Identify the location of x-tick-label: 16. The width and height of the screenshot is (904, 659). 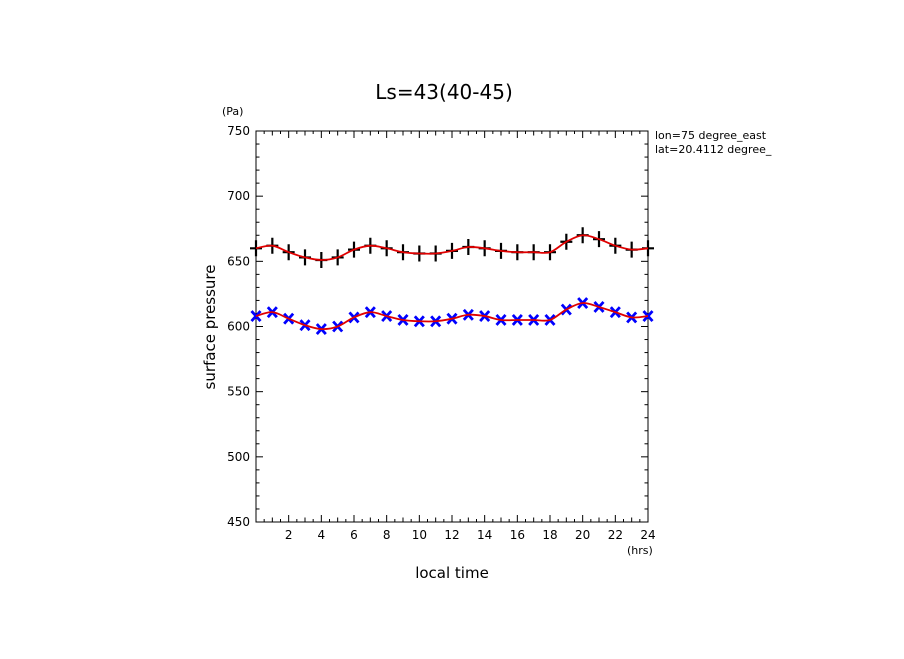
(517, 535).